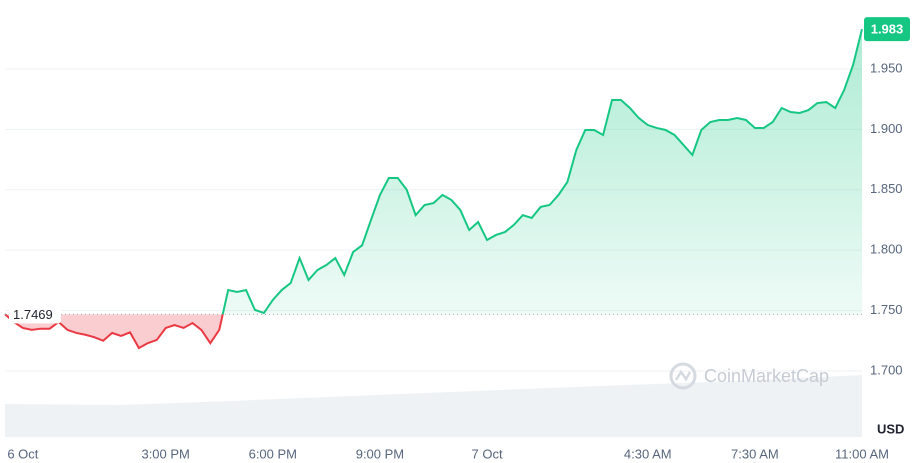 The height and width of the screenshot is (463, 915). Describe the element at coordinates (273, 453) in the screenshot. I see `x-tick-label: 6:00 PM` at that location.